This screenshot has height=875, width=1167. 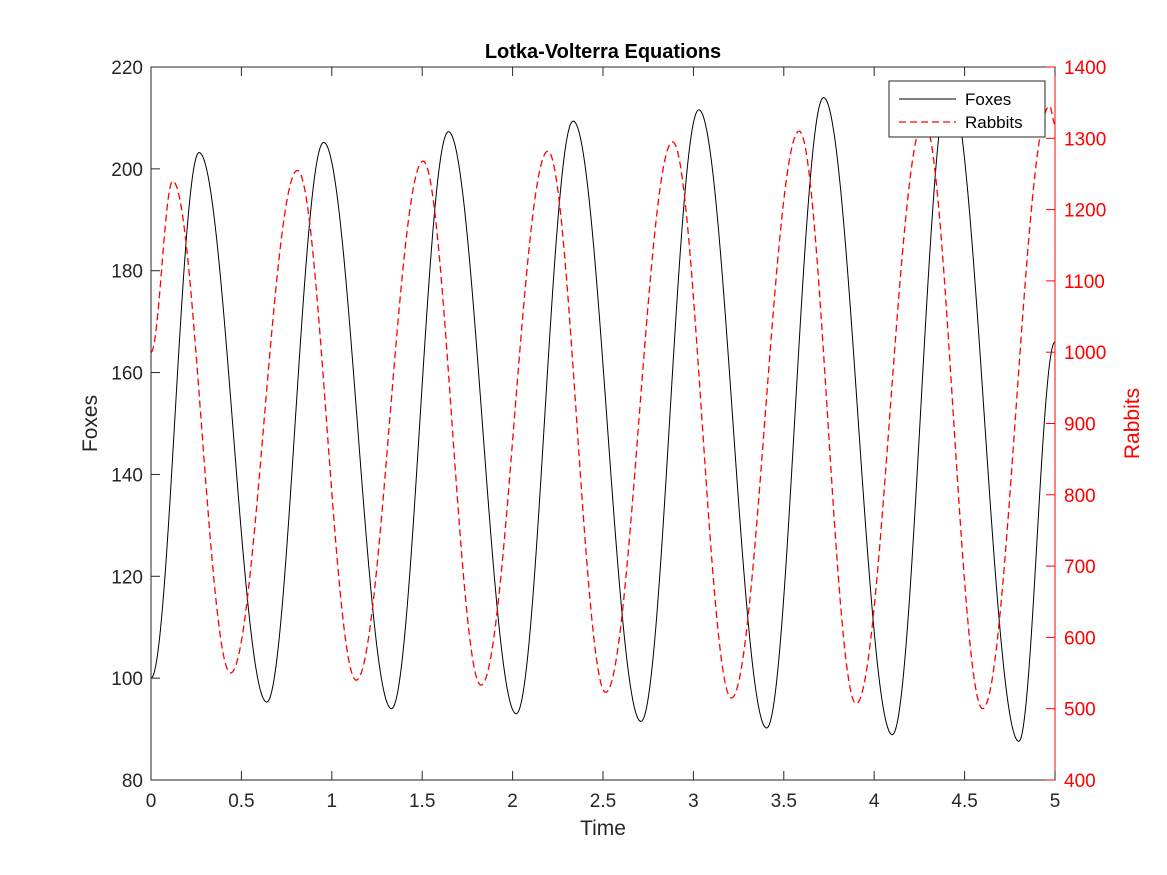 What do you see at coordinates (332, 801) in the screenshot?
I see `x-tick-label: 1` at bounding box center [332, 801].